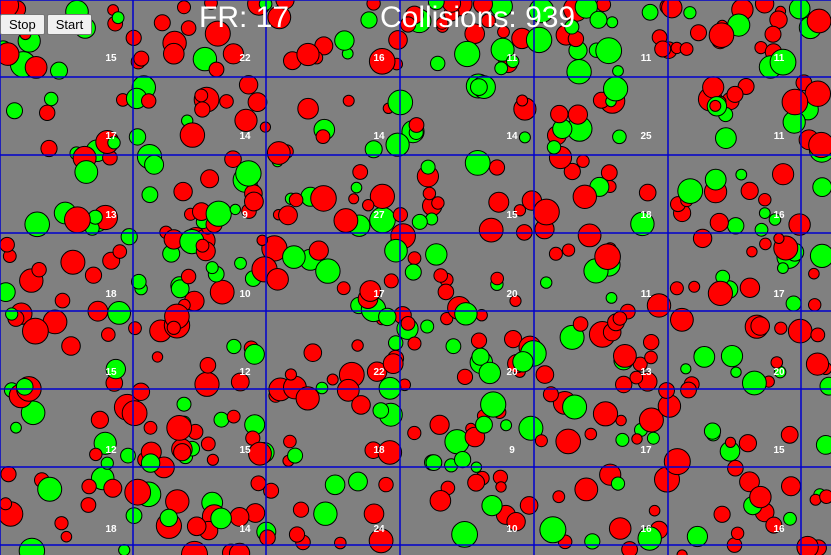  What do you see at coordinates (477, 18) in the screenshot?
I see `collisions-readout: Collisions: 939` at bounding box center [477, 18].